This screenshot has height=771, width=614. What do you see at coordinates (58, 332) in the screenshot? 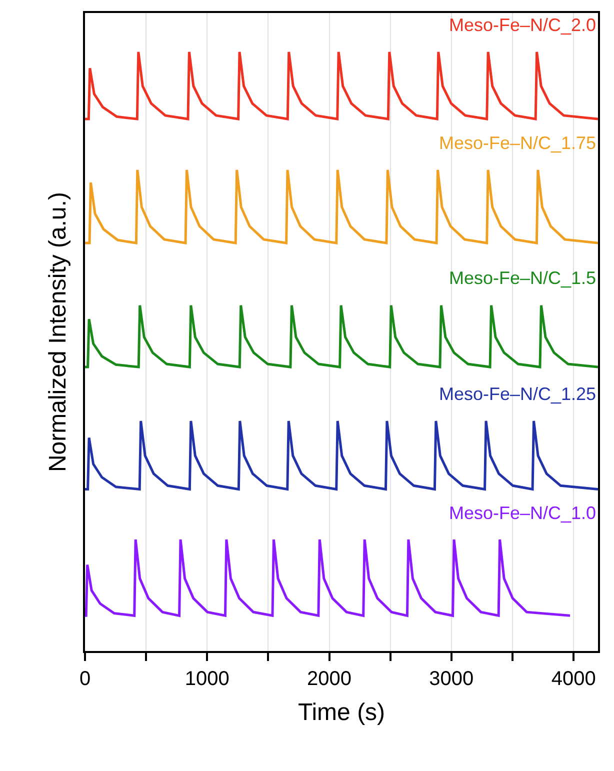
I see `y-axis-title: Normalized Intensity (a.u.)` at bounding box center [58, 332].